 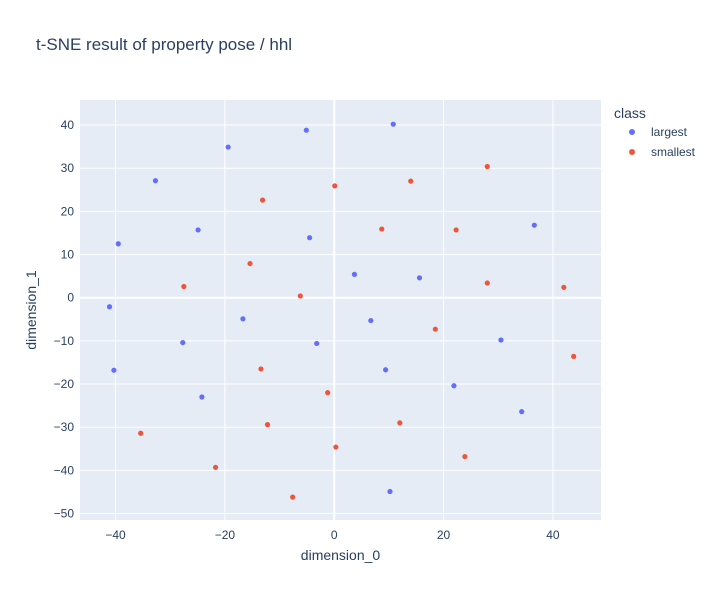 What do you see at coordinates (115, 535) in the screenshot?
I see `x-tick-label: −40` at bounding box center [115, 535].